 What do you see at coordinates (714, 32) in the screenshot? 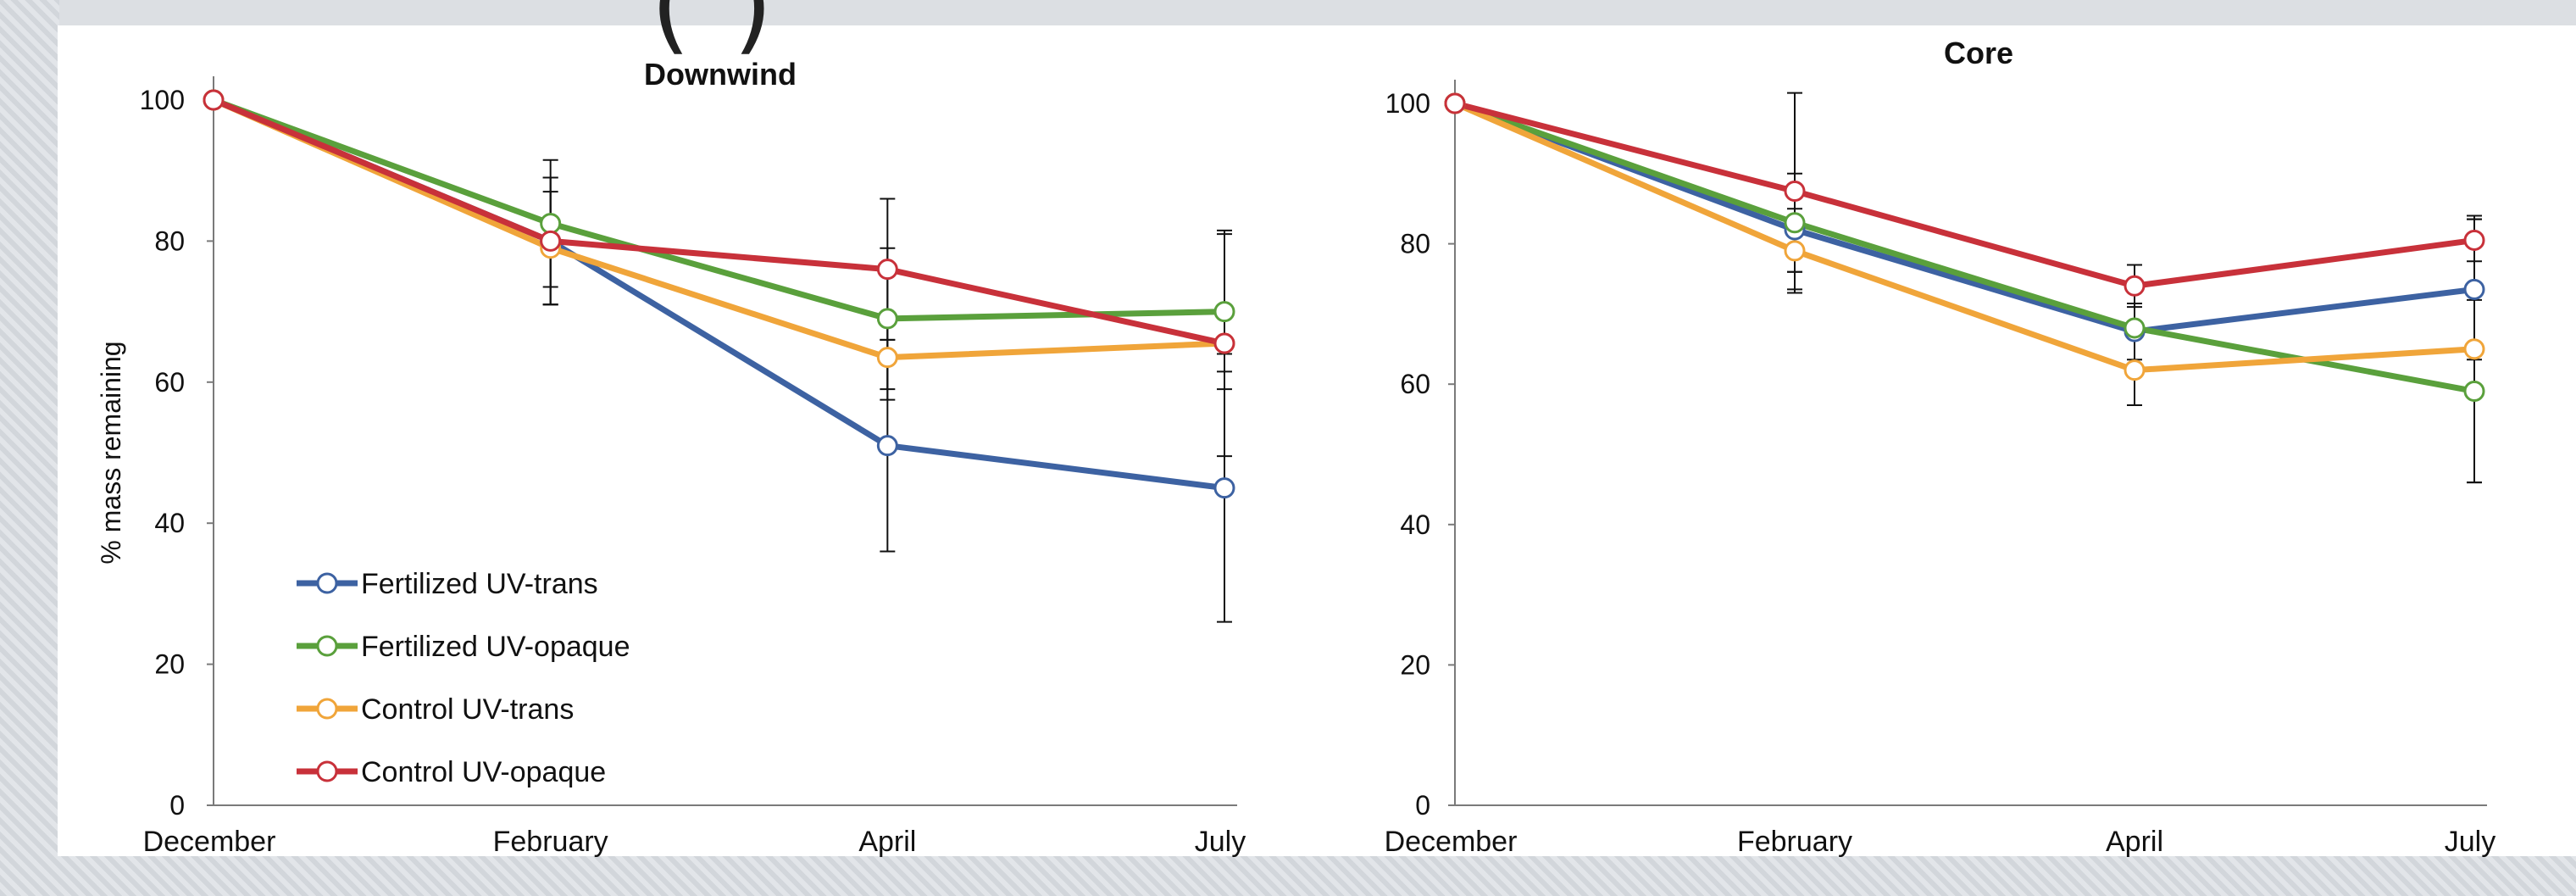
I see `slide-title-fragment: ( )` at bounding box center [714, 32].